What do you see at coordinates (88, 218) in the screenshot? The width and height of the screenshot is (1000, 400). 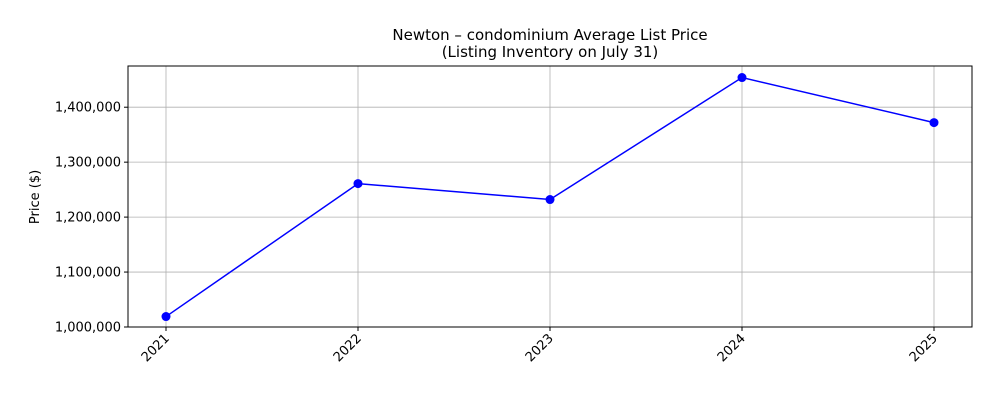 I see `y-tick-label: 1,200,000` at bounding box center [88, 218].